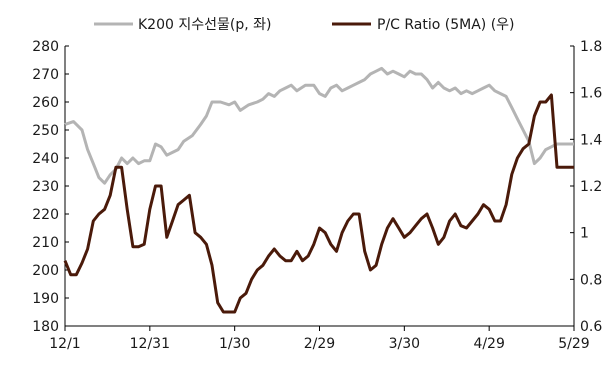  Describe the element at coordinates (45, 327) in the screenshot. I see `y-left-tick-label: 180` at that location.